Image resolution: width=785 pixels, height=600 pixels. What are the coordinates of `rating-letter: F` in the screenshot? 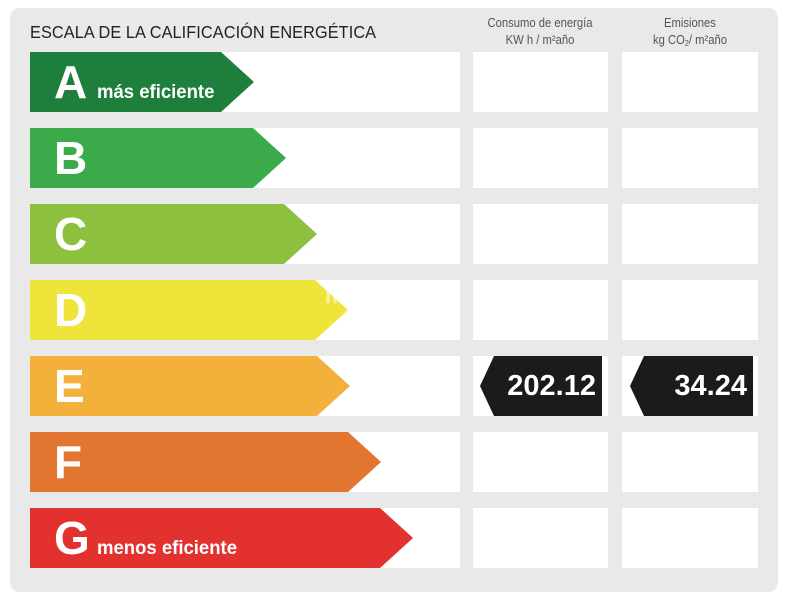 It's located at (68, 462).